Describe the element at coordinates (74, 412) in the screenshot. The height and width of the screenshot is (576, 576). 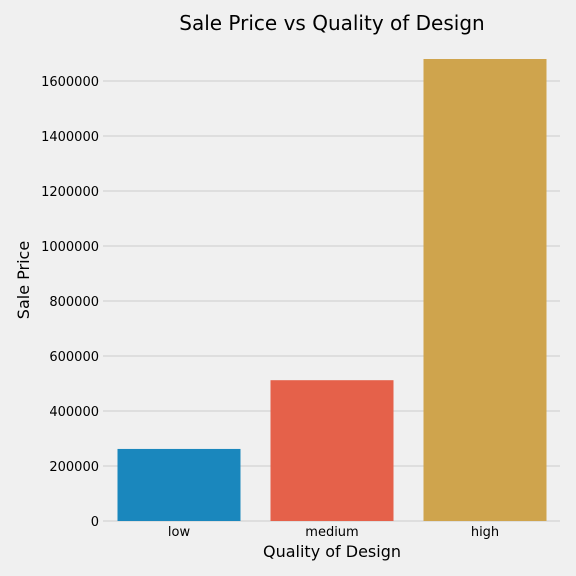
I see `y-tick-label: 400000` at that location.